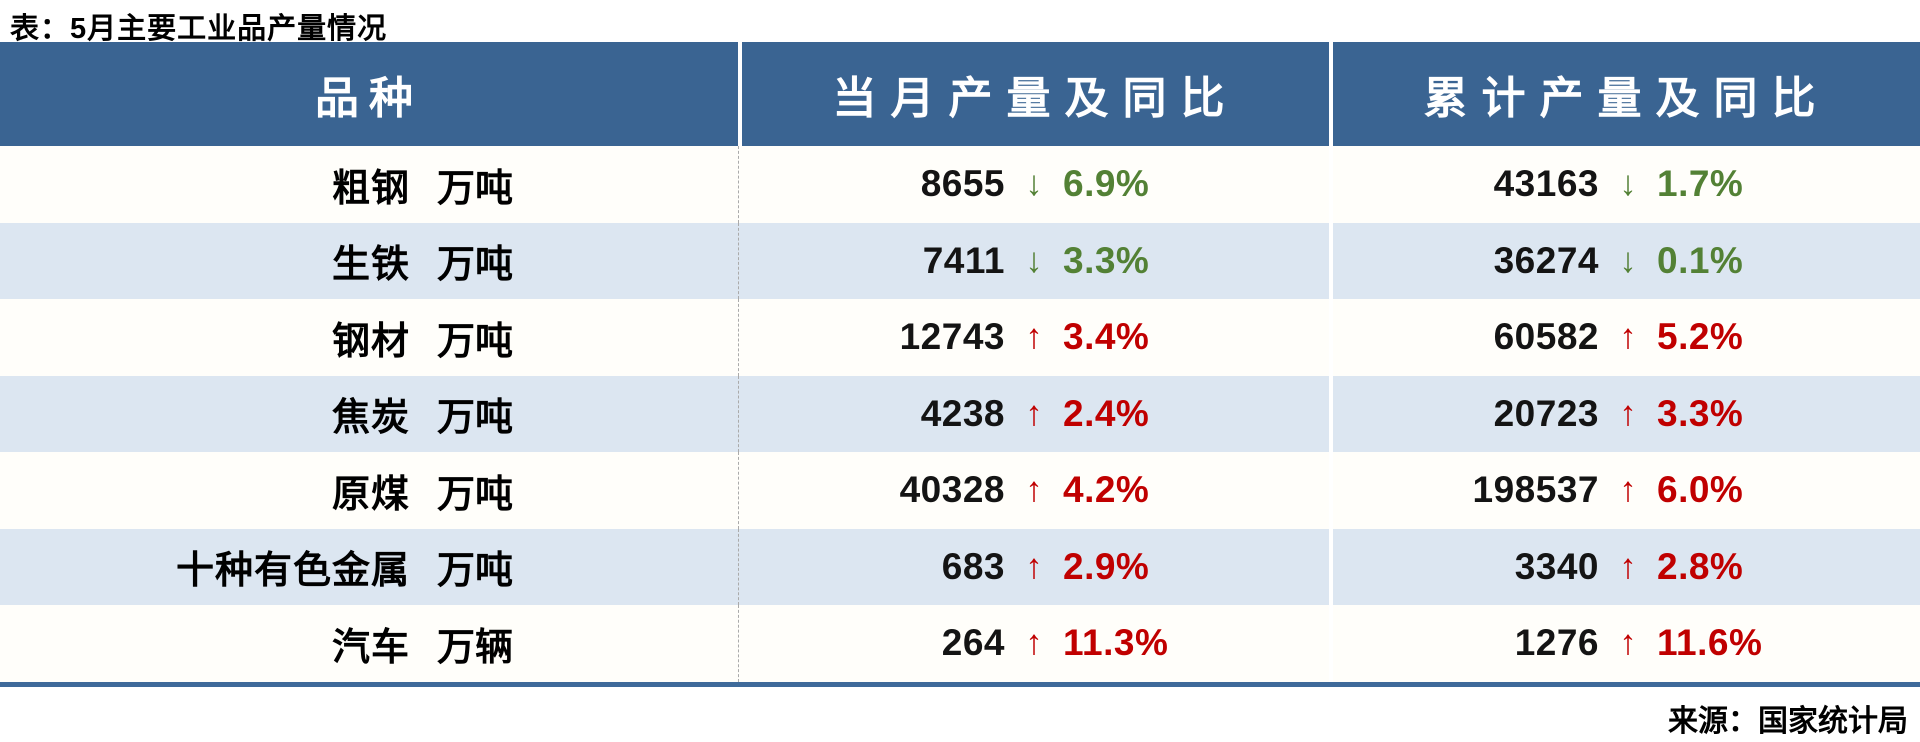  I want to click on cumulative-value-cell: 1276 ↑ 11.6%, so click(1624, 643).